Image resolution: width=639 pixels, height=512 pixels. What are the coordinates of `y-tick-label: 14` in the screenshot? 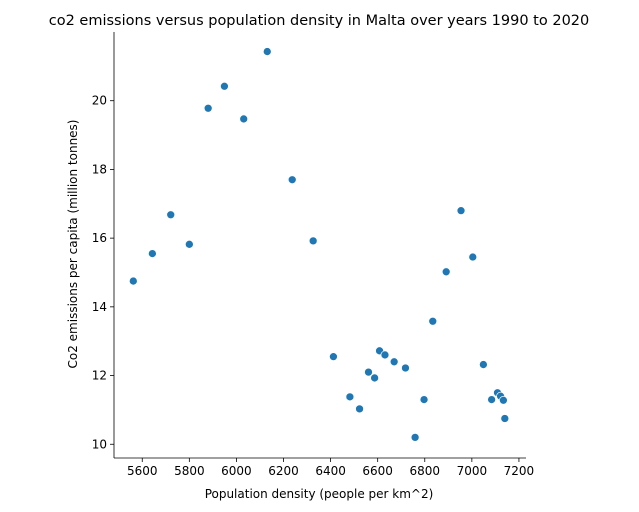 It's located at (99, 307).